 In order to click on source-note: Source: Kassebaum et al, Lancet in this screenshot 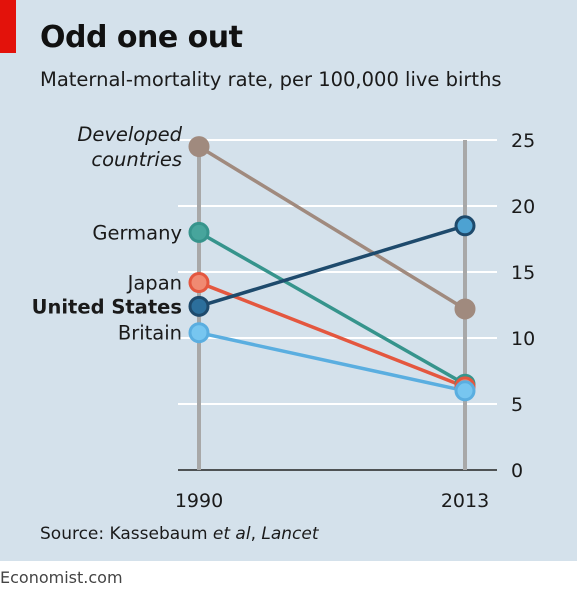, I will do `click(179, 534)`.